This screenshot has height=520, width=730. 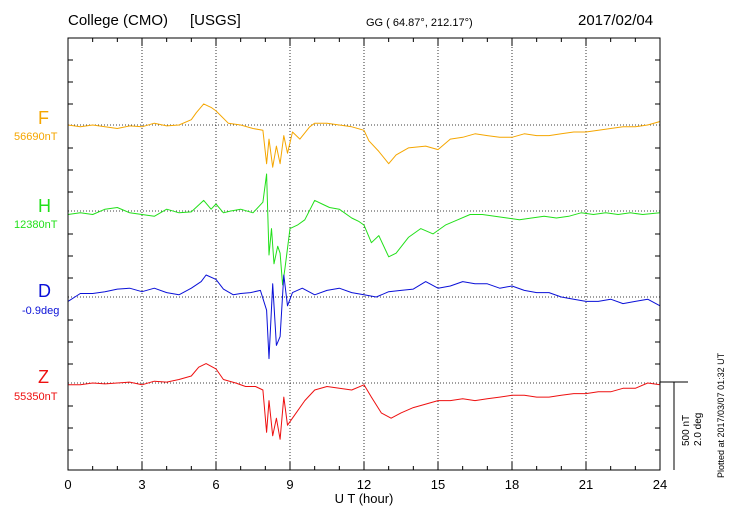 I want to click on plotted-note: Plotted at 2017/03/07 01:32 UT, so click(x=721, y=415).